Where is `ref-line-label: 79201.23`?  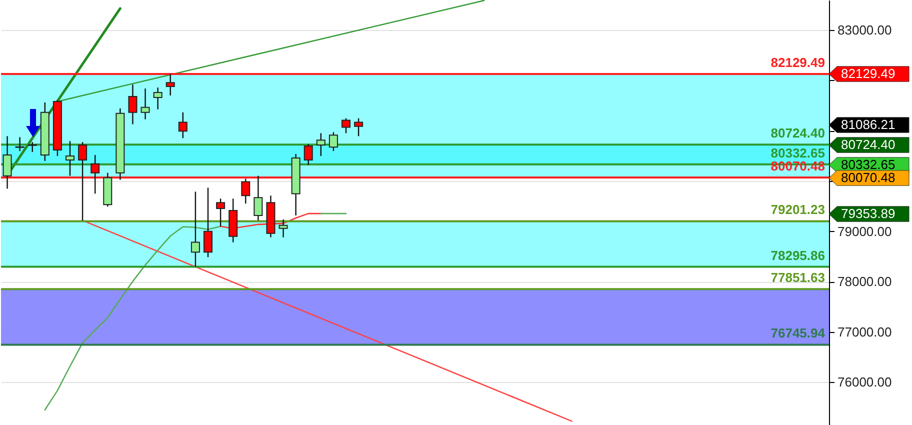
ref-line-label: 79201.23 is located at coordinates (797, 210).